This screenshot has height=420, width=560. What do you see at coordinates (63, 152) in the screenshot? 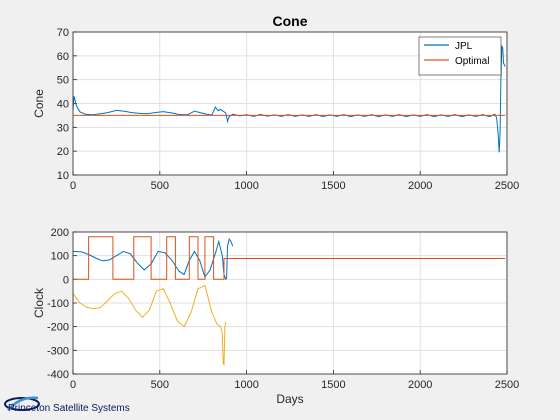
I see `y-tick-label: 20` at bounding box center [63, 152].